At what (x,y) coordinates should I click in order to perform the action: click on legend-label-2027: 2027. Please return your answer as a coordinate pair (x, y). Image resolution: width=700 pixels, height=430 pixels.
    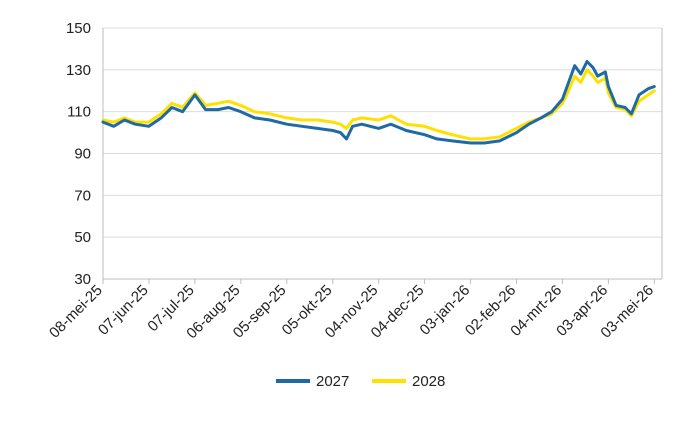
    Looking at the image, I should click on (332, 381).